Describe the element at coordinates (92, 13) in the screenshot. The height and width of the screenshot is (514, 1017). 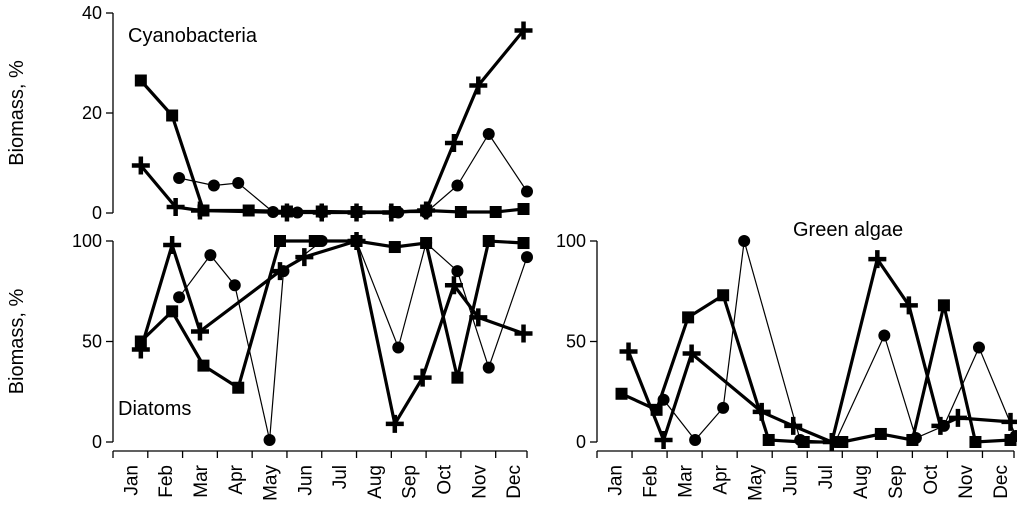
I see `y-tick-label: 40` at that location.